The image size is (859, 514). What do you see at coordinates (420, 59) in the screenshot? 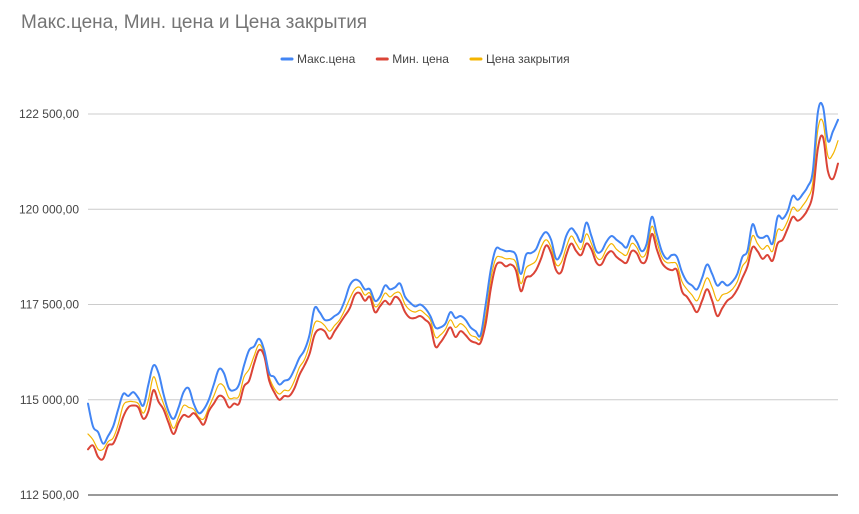
I see `legend-label: Мин. цена` at bounding box center [420, 59].